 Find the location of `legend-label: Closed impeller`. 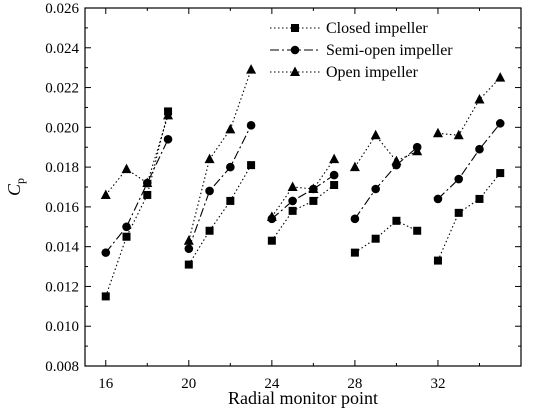

legend-label: Closed impeller is located at coordinates (377, 28).